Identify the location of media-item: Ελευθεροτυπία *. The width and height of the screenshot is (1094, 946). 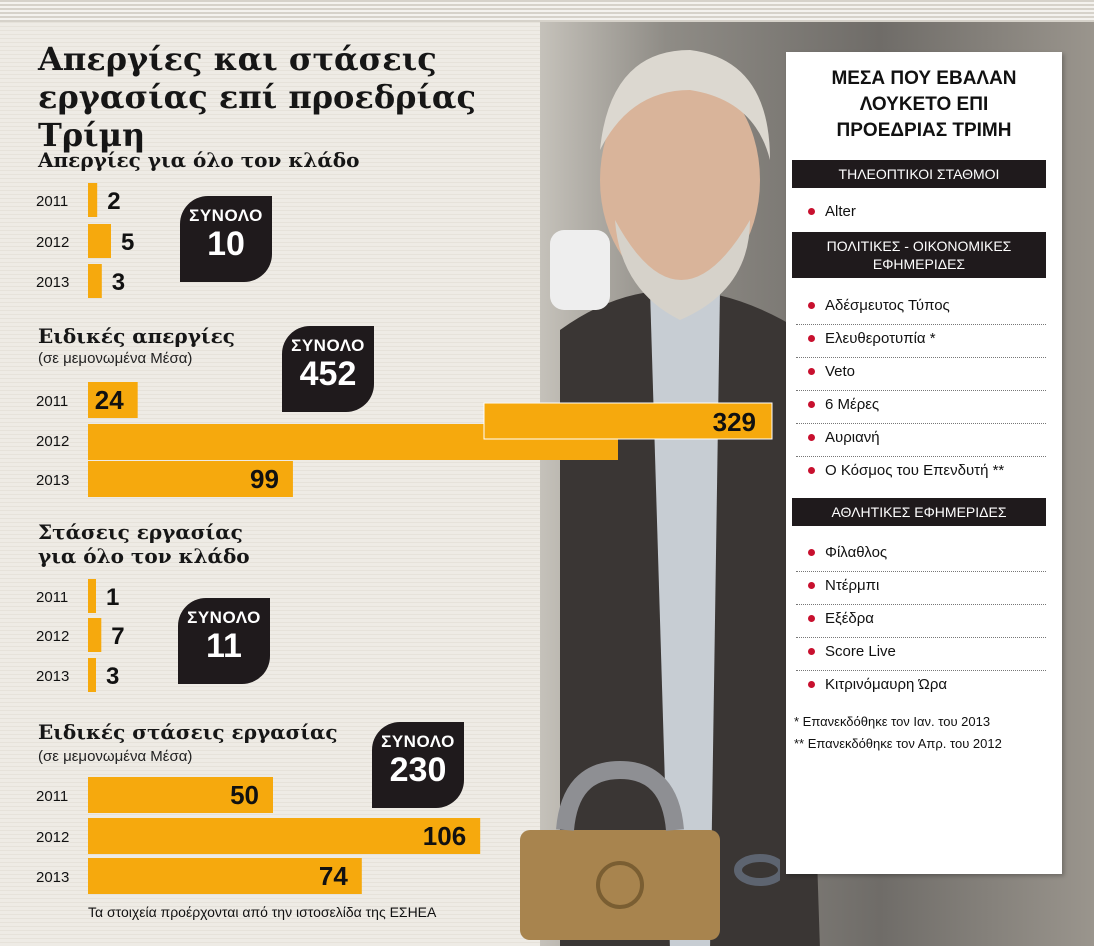
(872, 339).